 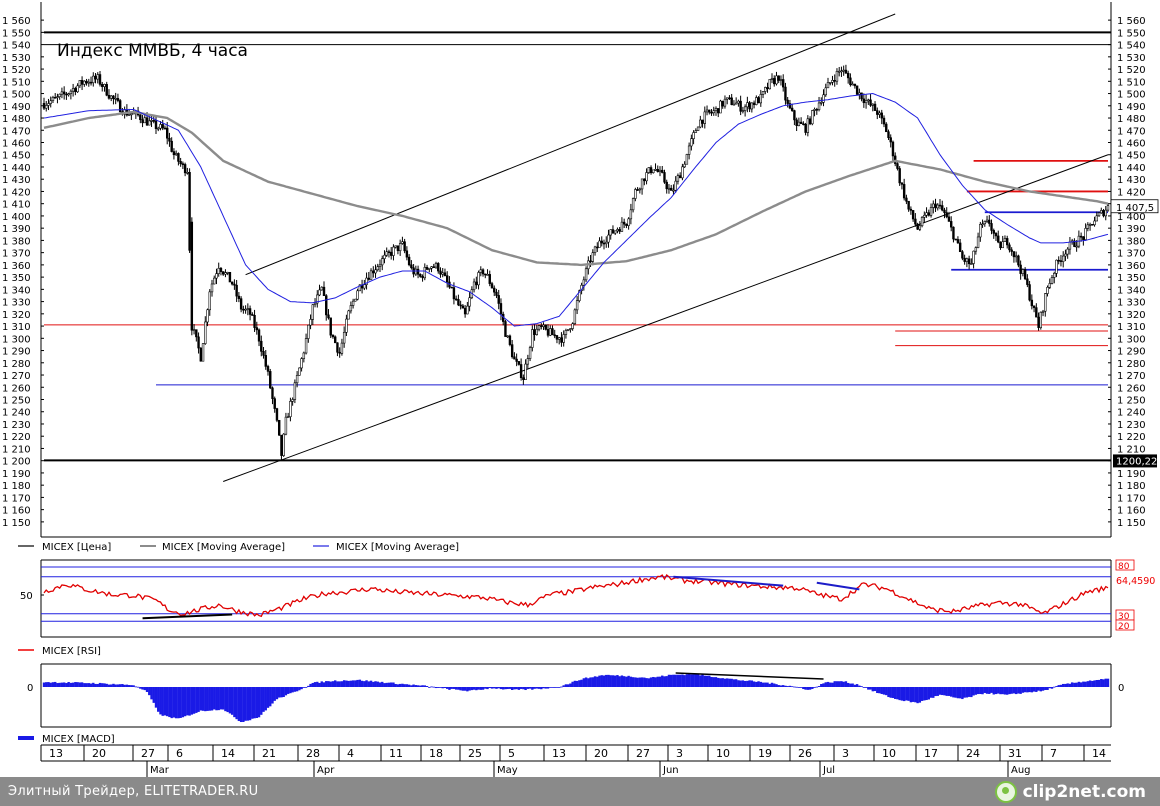 What do you see at coordinates (1131, 58) in the screenshot?
I see `y-tick-label-right: 1 530` at bounding box center [1131, 58].